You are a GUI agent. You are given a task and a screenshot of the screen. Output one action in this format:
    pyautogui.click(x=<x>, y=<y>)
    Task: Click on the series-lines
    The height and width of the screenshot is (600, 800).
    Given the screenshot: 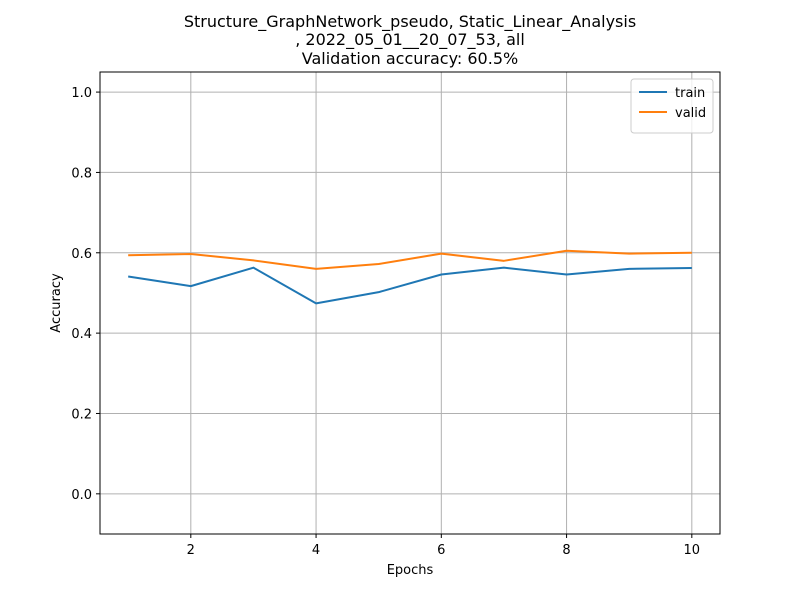 What is the action you would take?
    pyautogui.click(x=410, y=277)
    